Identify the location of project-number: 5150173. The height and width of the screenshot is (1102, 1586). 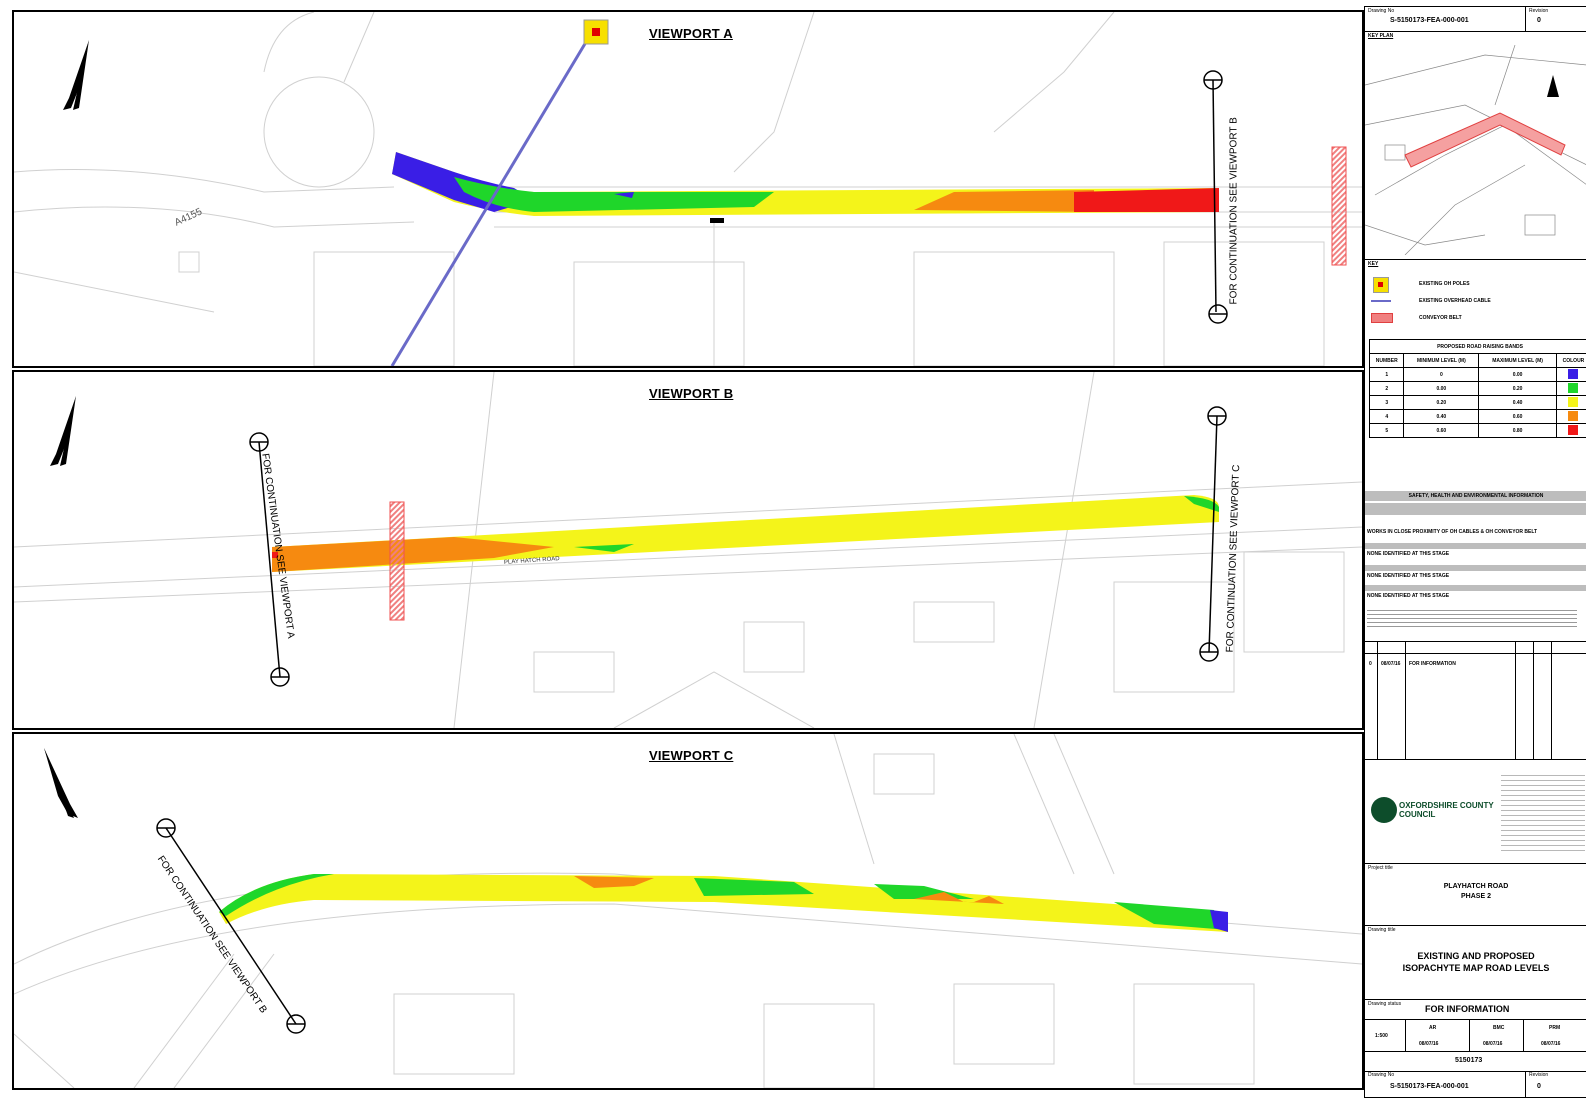
(1475, 1061).